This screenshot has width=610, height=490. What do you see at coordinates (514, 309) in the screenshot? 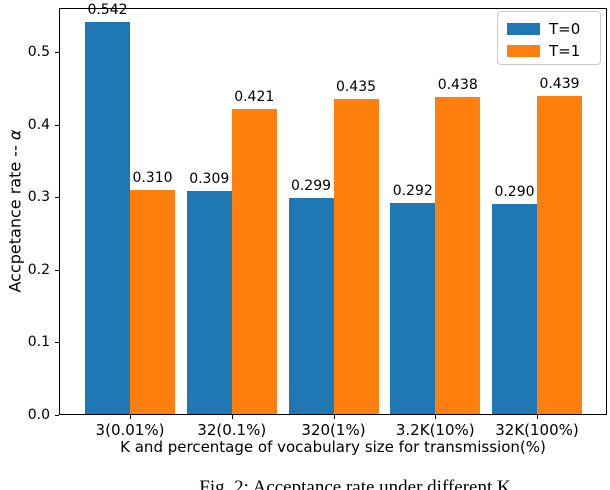
I see `bar-T=0-32K(100%)` at bounding box center [514, 309].